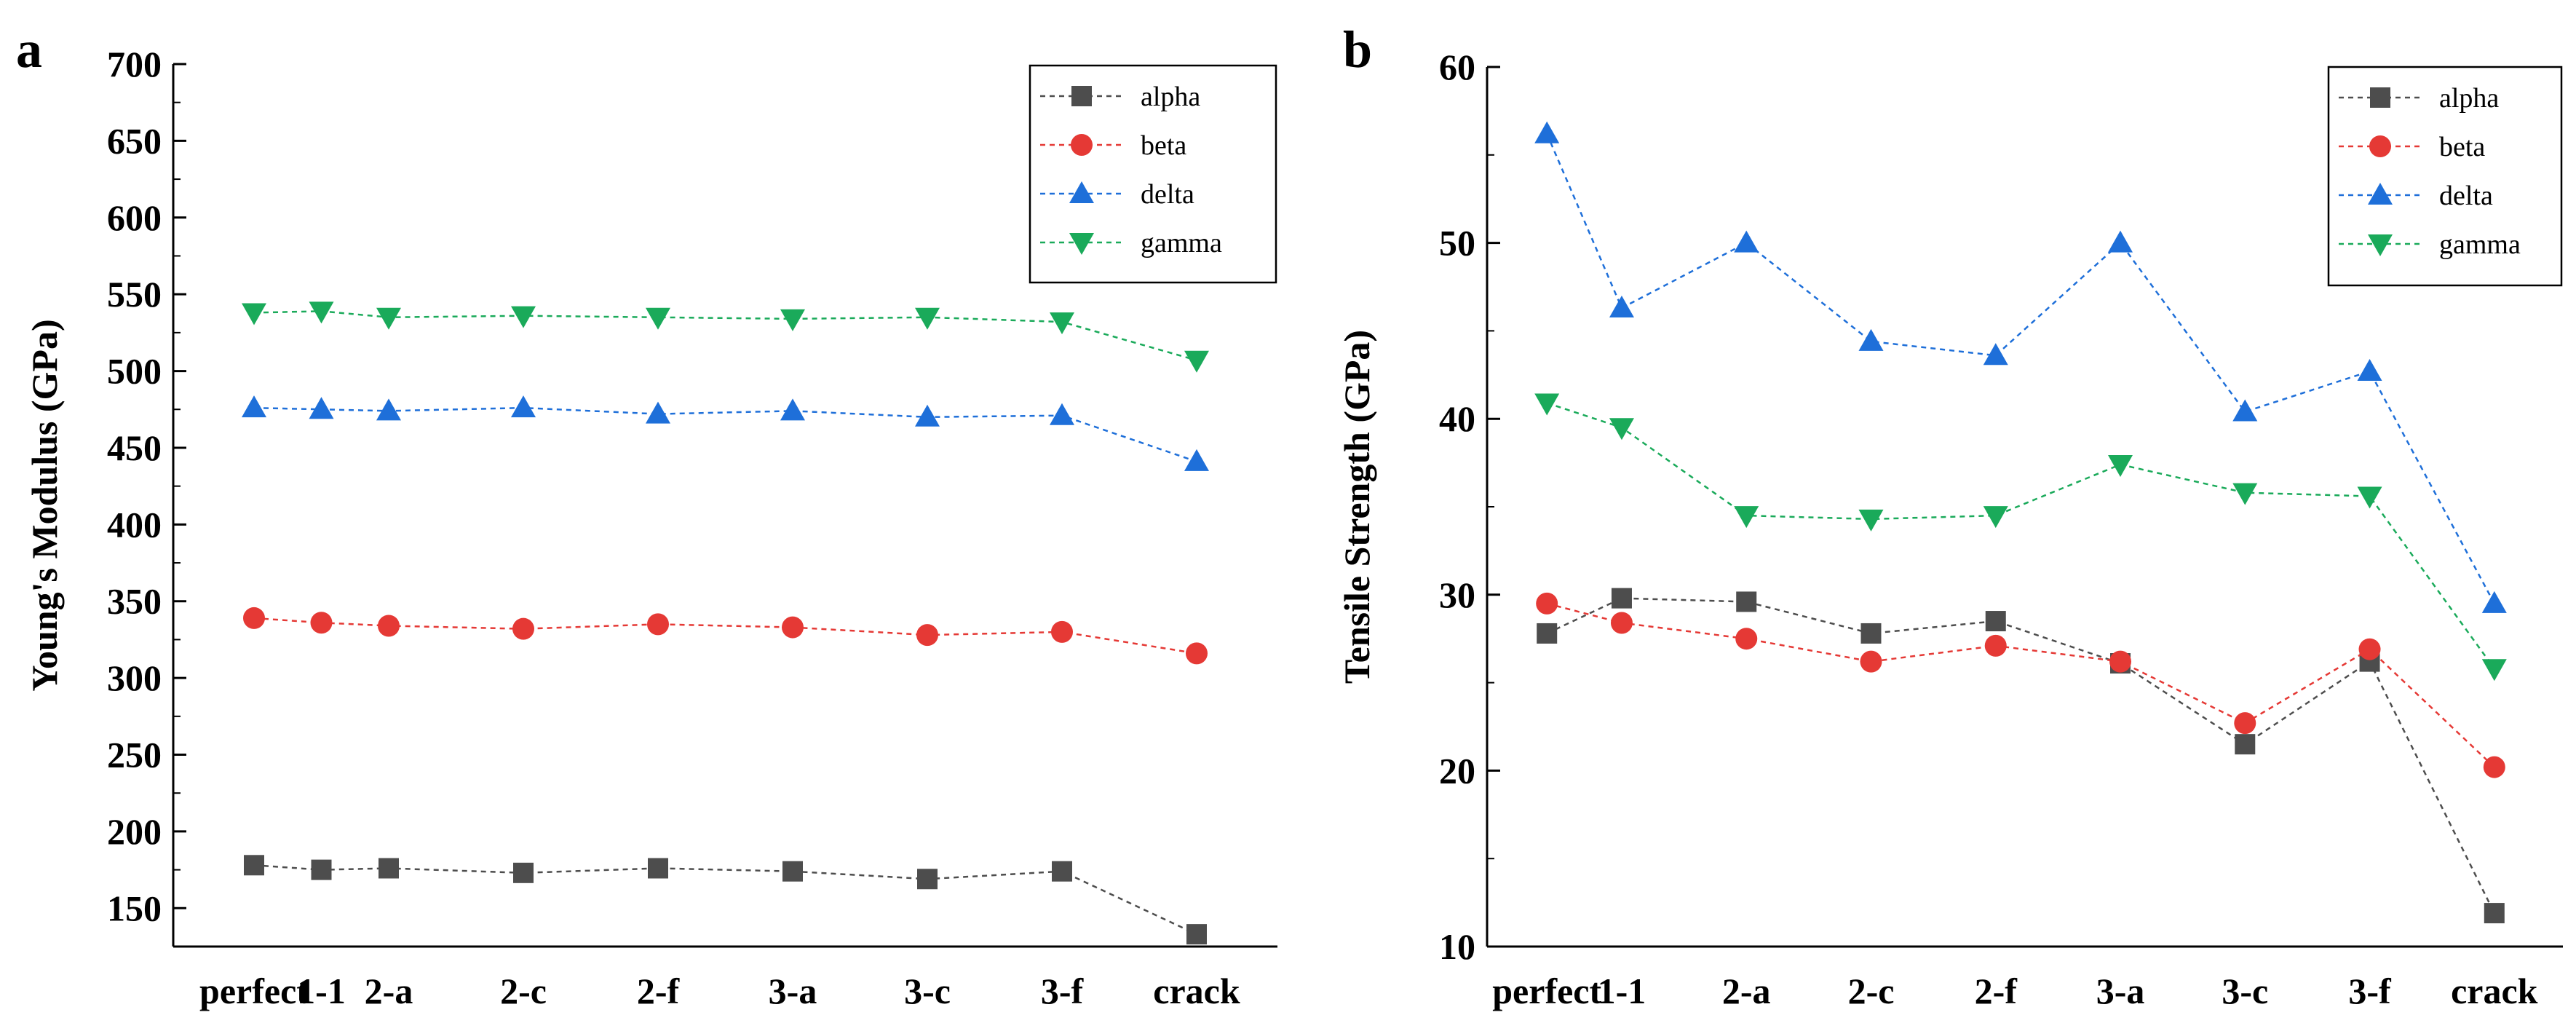  What do you see at coordinates (134, 294) in the screenshot?
I see `y-tick-label: 550` at bounding box center [134, 294].